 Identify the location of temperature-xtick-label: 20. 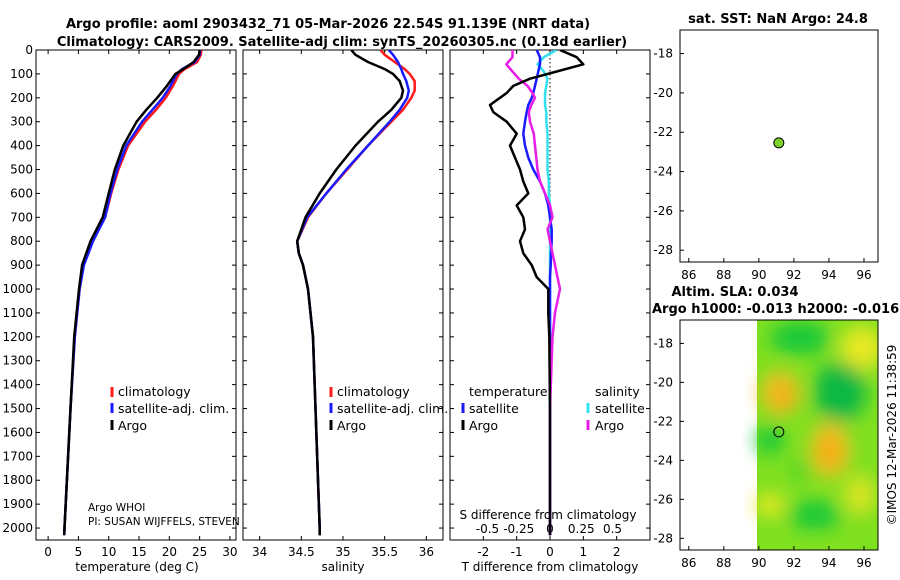
(169, 552).